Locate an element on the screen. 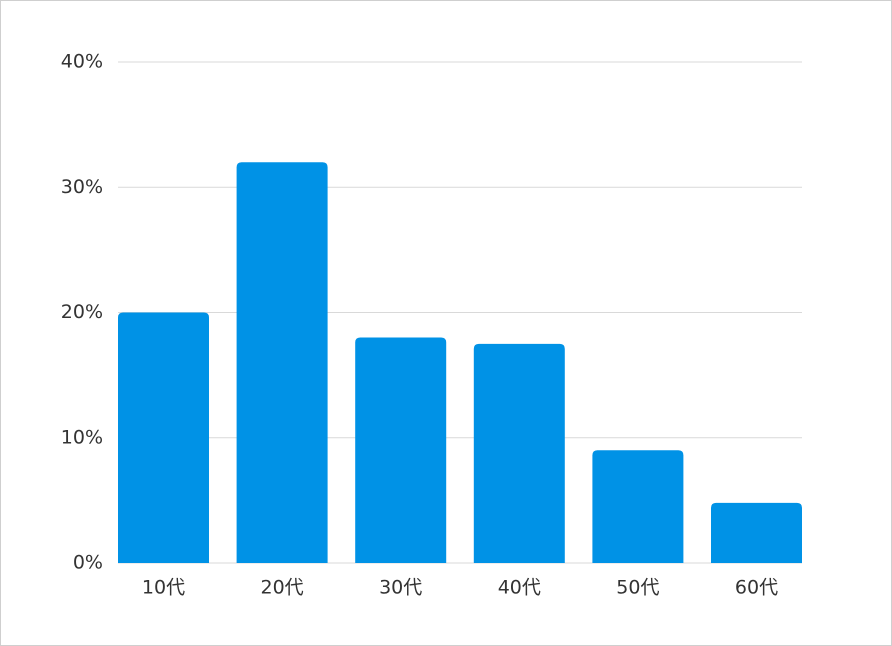  x-tick-label: 40代 is located at coordinates (519, 588).